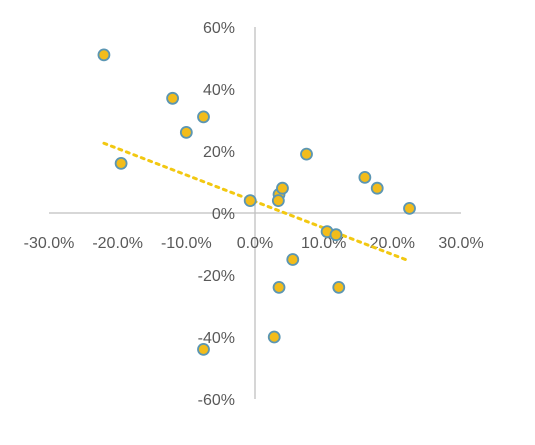  What do you see at coordinates (392, 243) in the screenshot?
I see `x-tick-label: 20.0%` at bounding box center [392, 243].